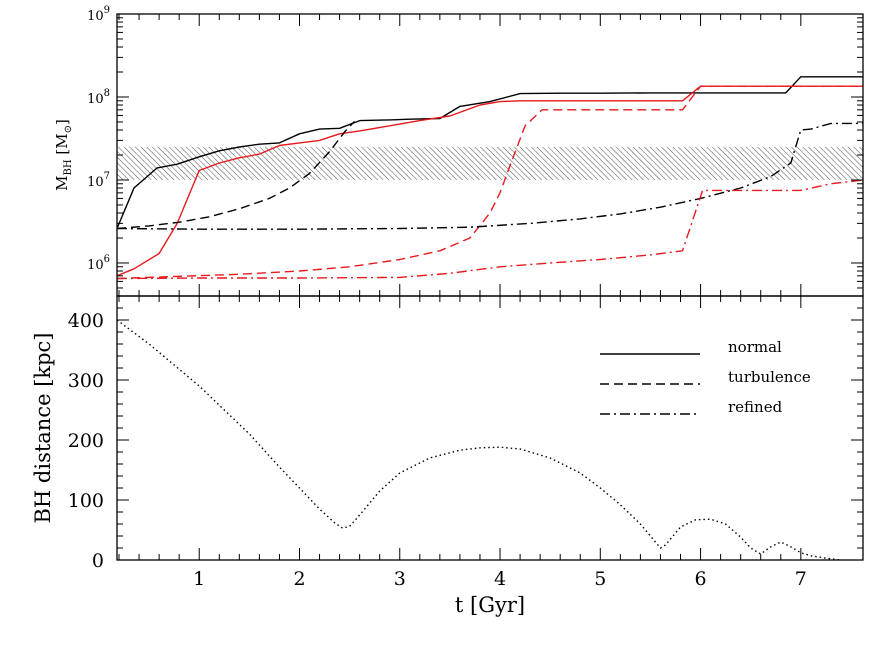 The width and height of the screenshot is (889, 664). What do you see at coordinates (86, 381) in the screenshot?
I see `y-tick-label: 300` at bounding box center [86, 381].